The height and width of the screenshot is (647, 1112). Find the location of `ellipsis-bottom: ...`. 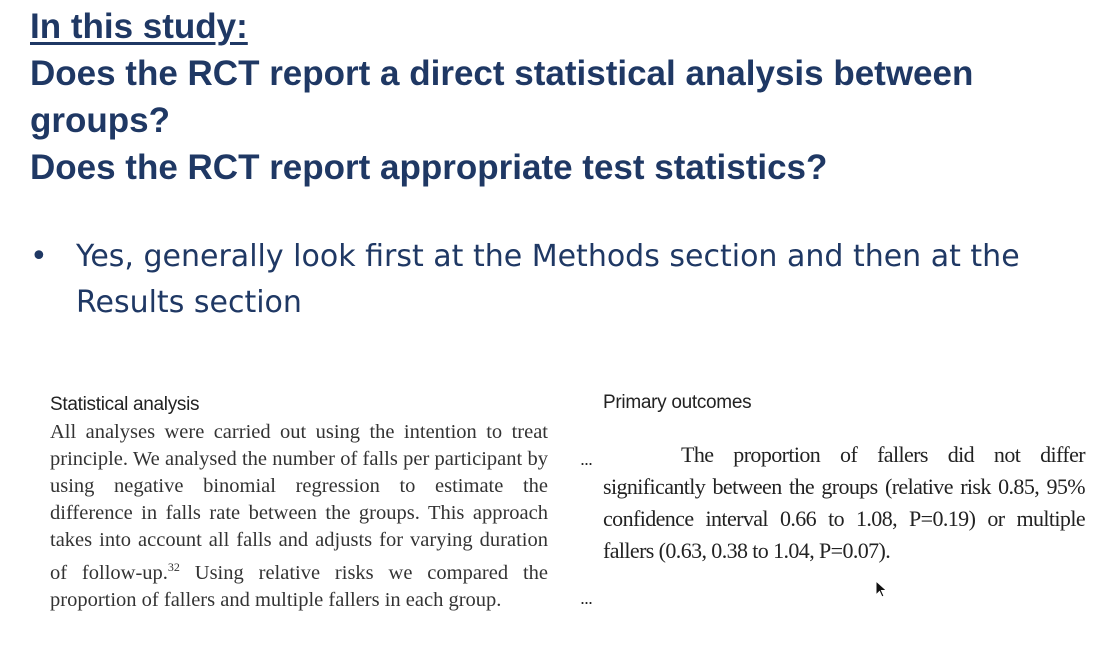

ellipsis-bottom: ... is located at coordinates (586, 598).